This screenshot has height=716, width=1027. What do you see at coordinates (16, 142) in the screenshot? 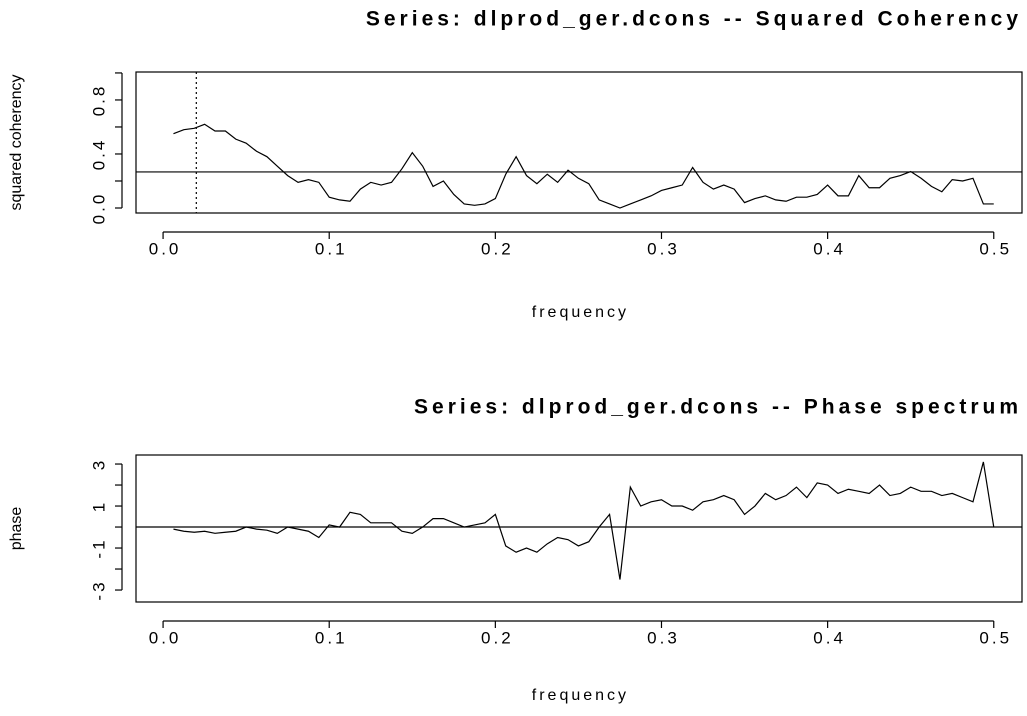
I see `y-axis-label: squared coherency` at bounding box center [16, 142].